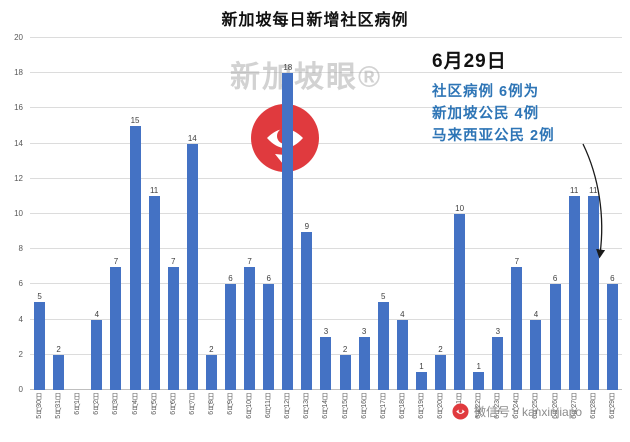 The width and height of the screenshot is (630, 442). I want to click on watermark-brand-text: 新加坡眼®, so click(306, 77).